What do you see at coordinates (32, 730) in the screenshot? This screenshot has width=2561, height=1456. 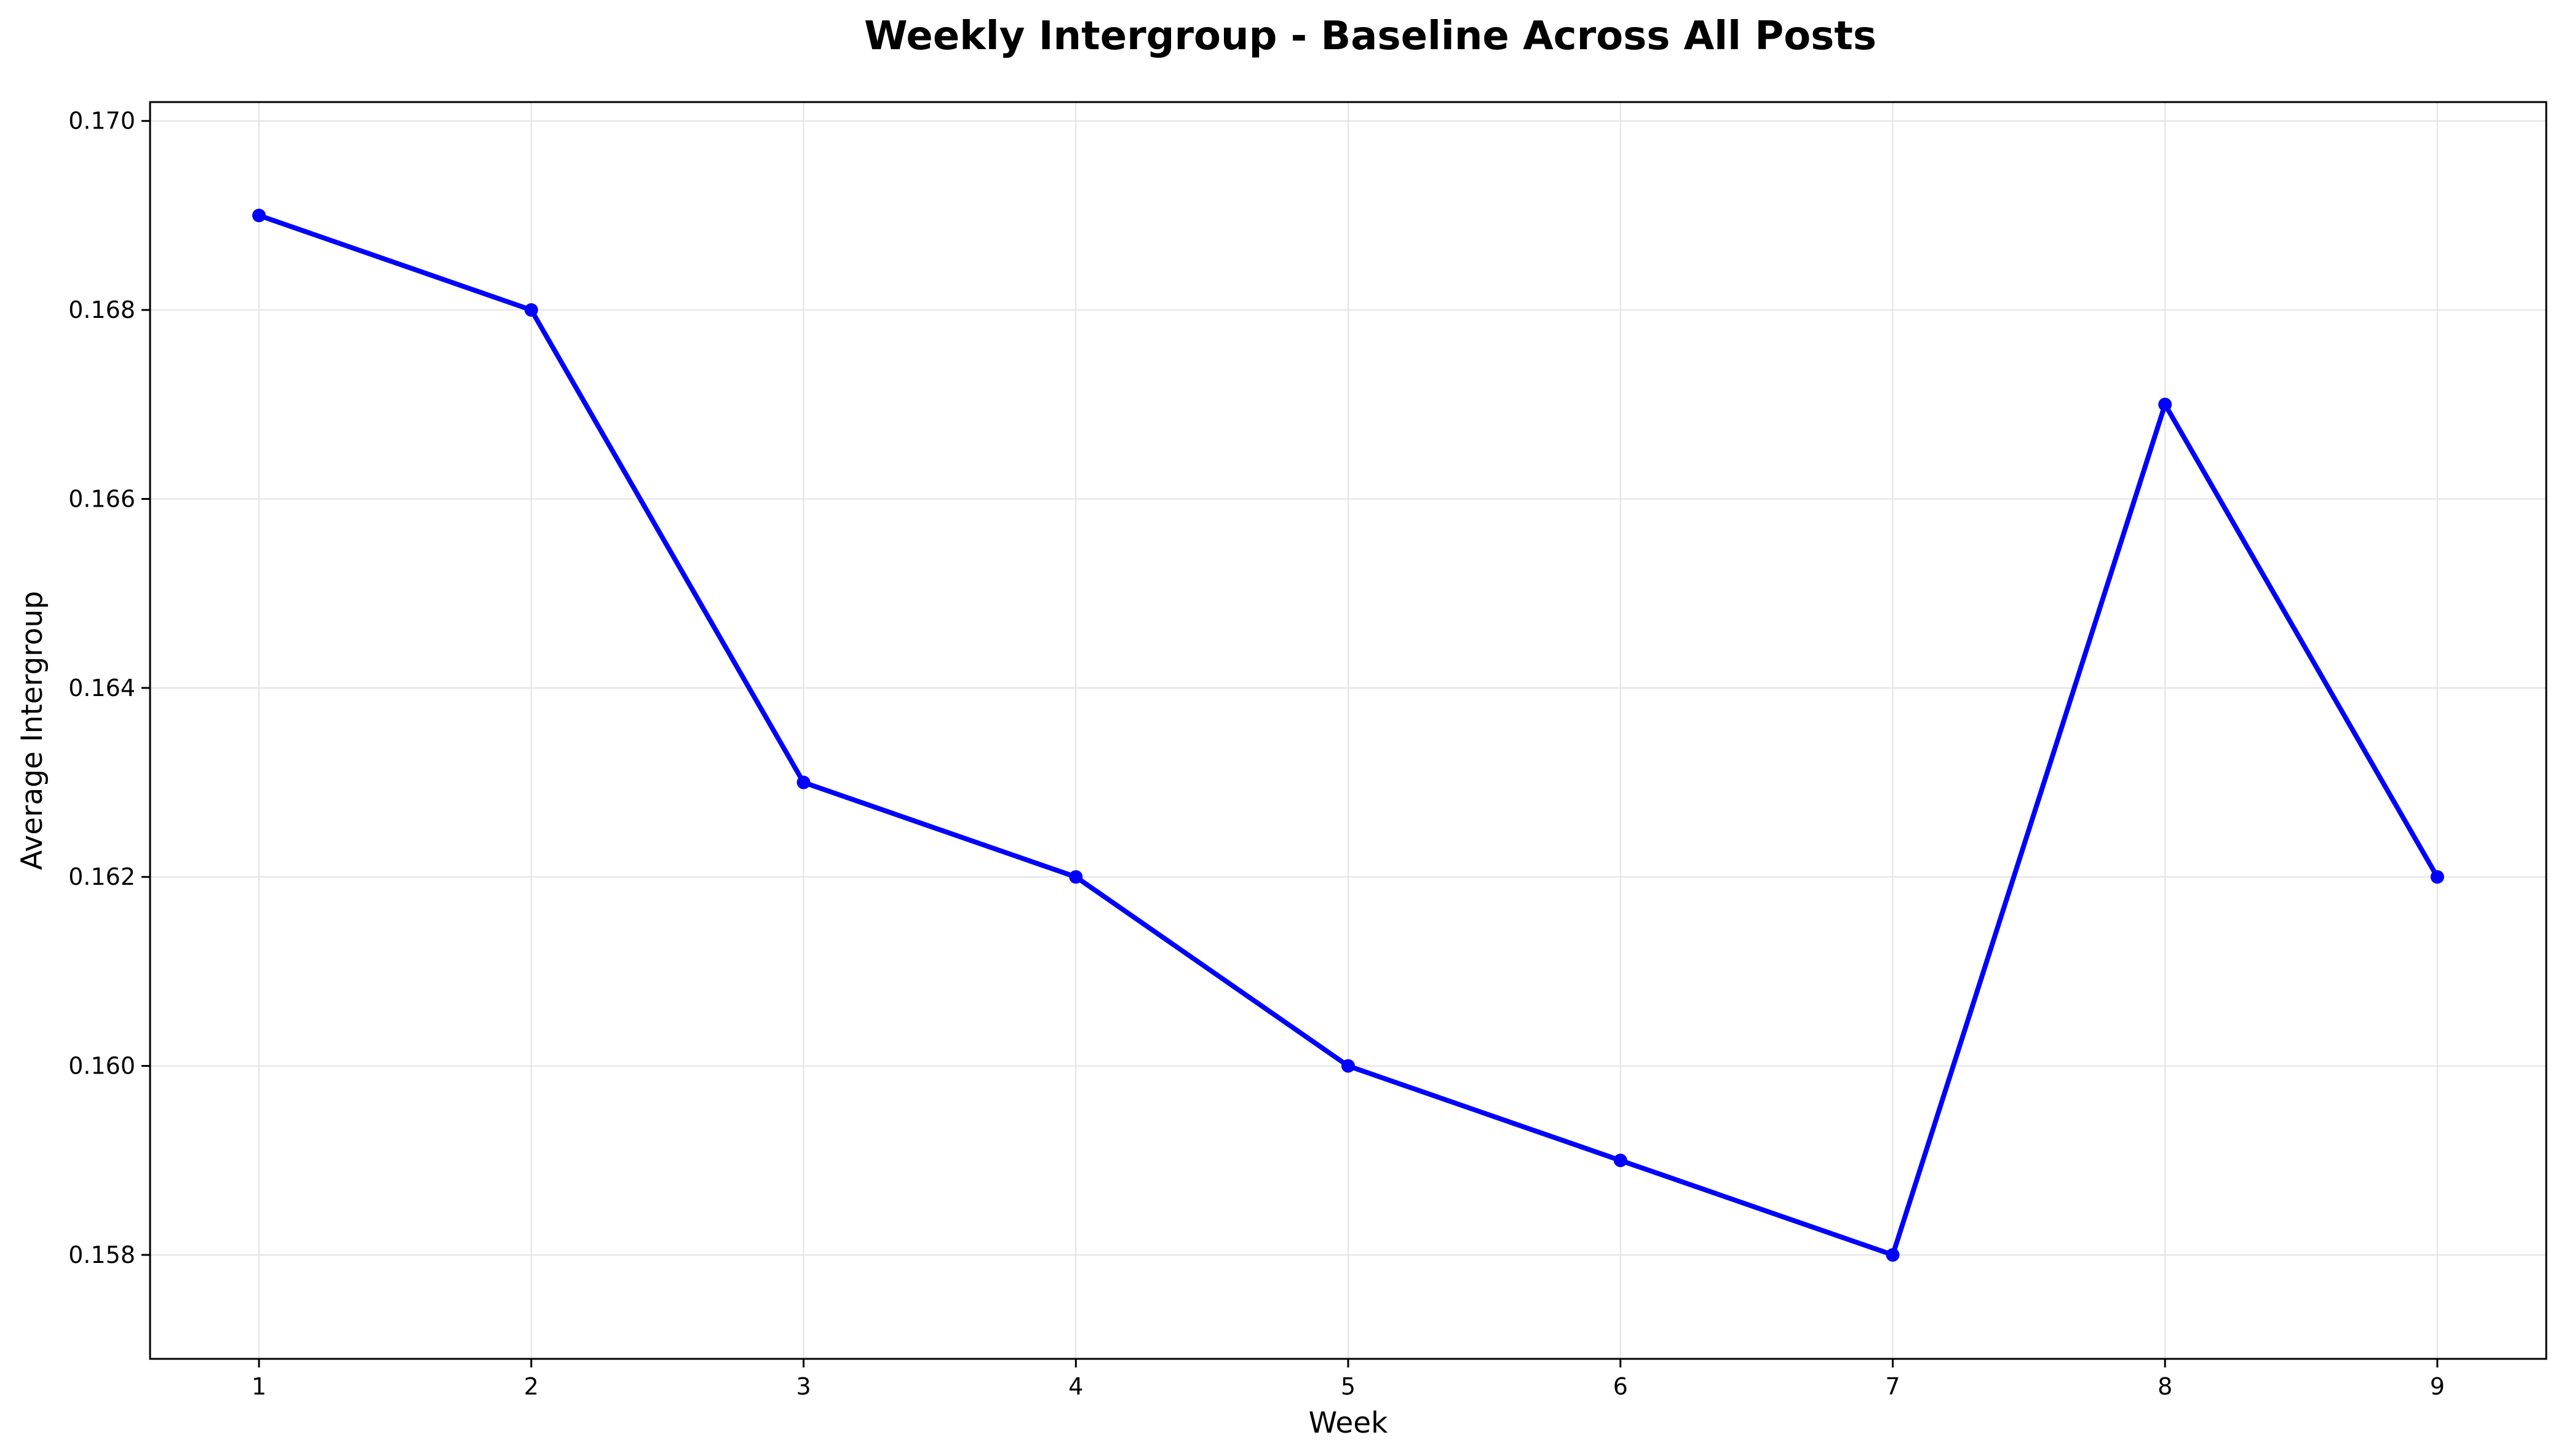 I see `y-axis-label: Average Intergroup` at bounding box center [32, 730].